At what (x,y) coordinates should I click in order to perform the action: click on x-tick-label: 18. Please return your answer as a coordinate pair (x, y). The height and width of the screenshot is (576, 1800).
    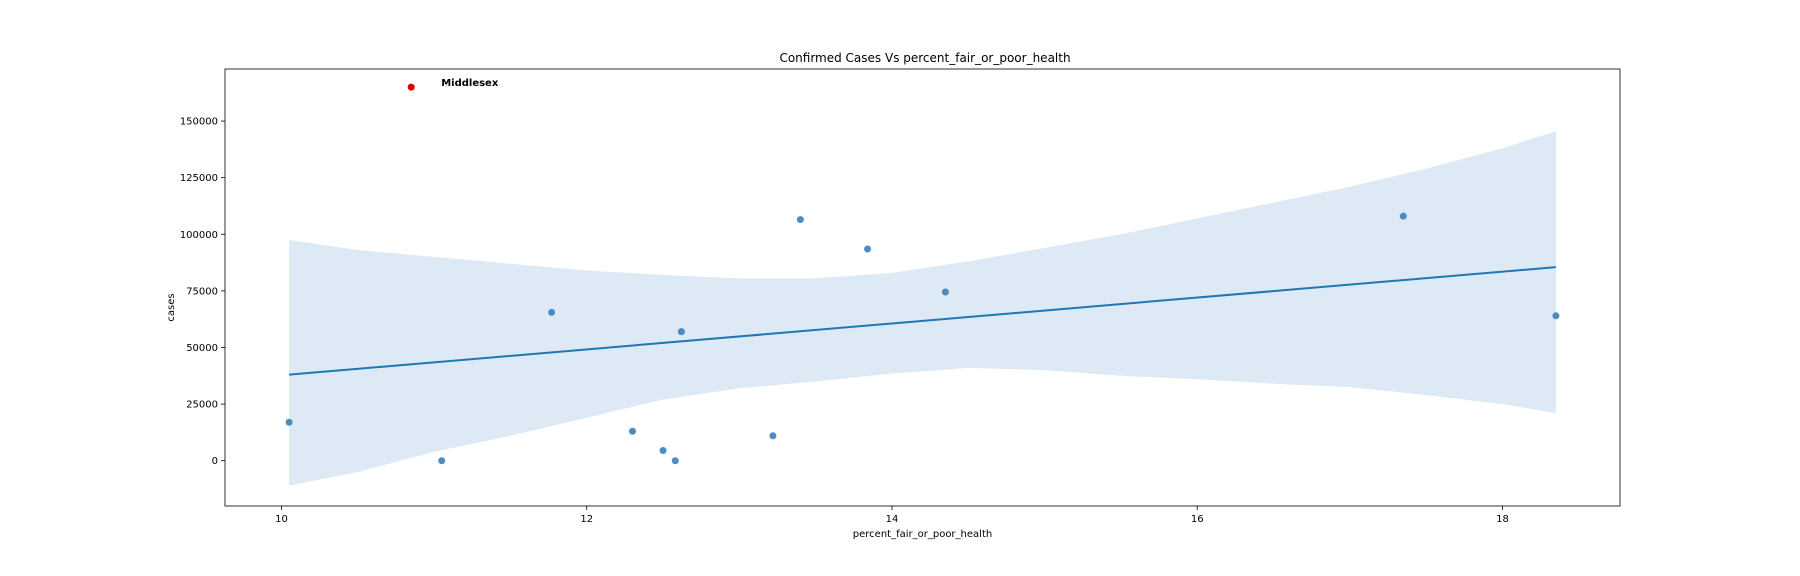
    Looking at the image, I should click on (1502, 519).